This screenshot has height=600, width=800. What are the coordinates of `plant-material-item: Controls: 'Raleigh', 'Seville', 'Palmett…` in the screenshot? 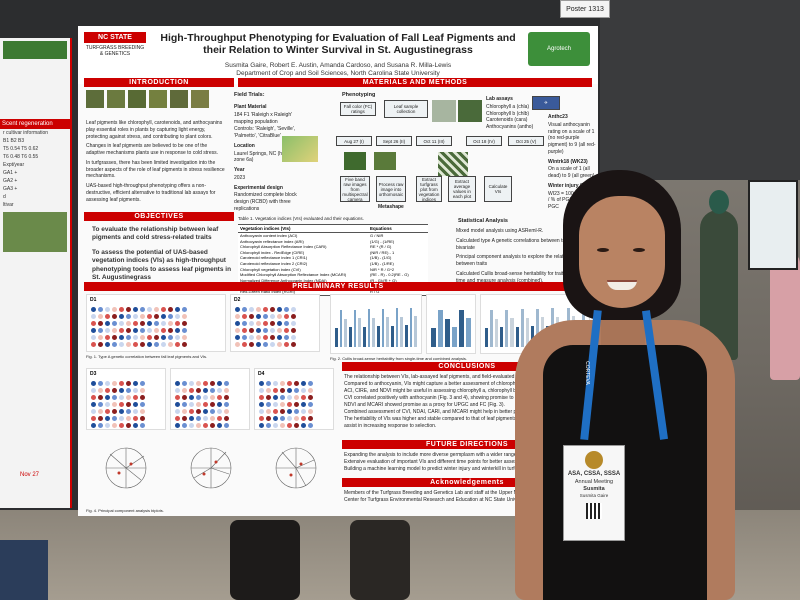 It's located at (265, 132).